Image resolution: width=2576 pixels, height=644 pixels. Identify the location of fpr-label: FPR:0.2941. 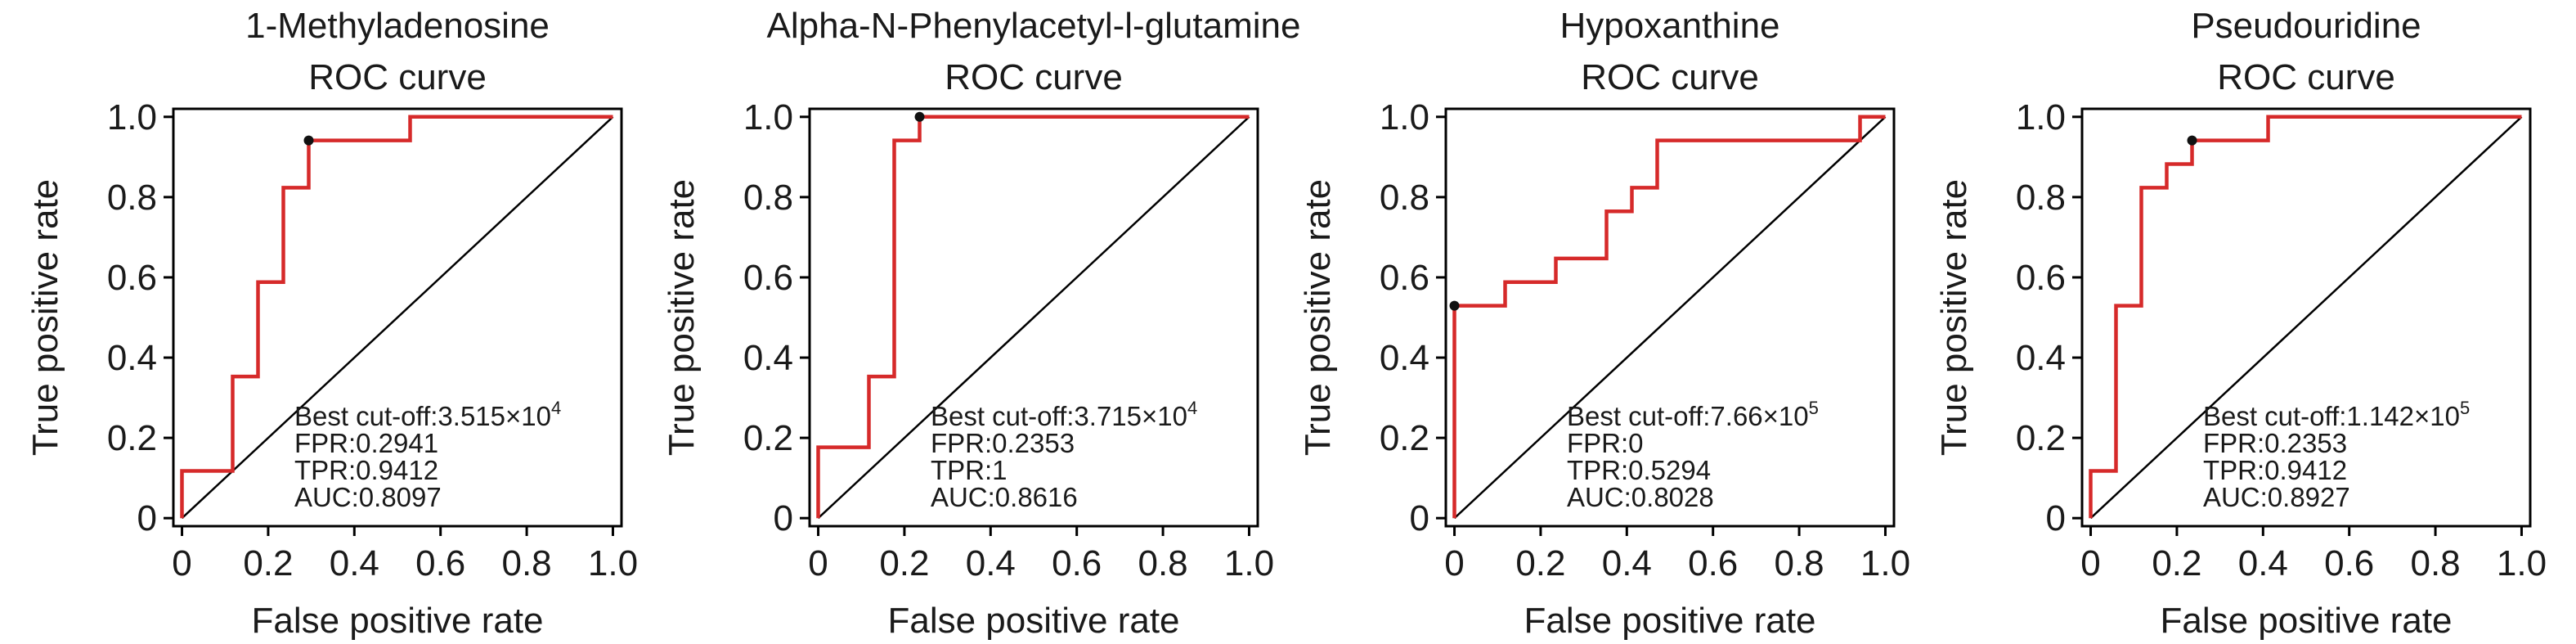
(366, 443).